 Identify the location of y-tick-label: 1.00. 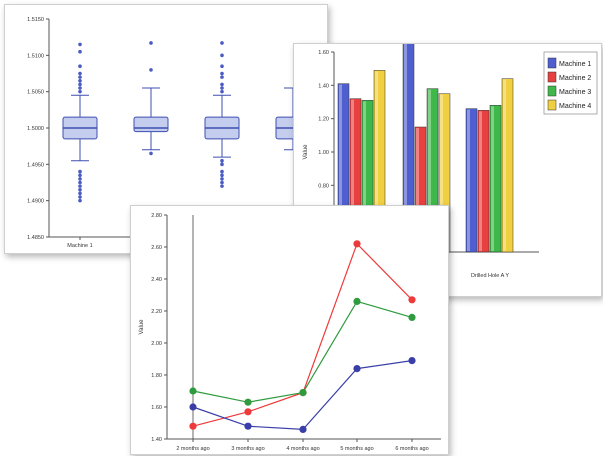
(323, 153).